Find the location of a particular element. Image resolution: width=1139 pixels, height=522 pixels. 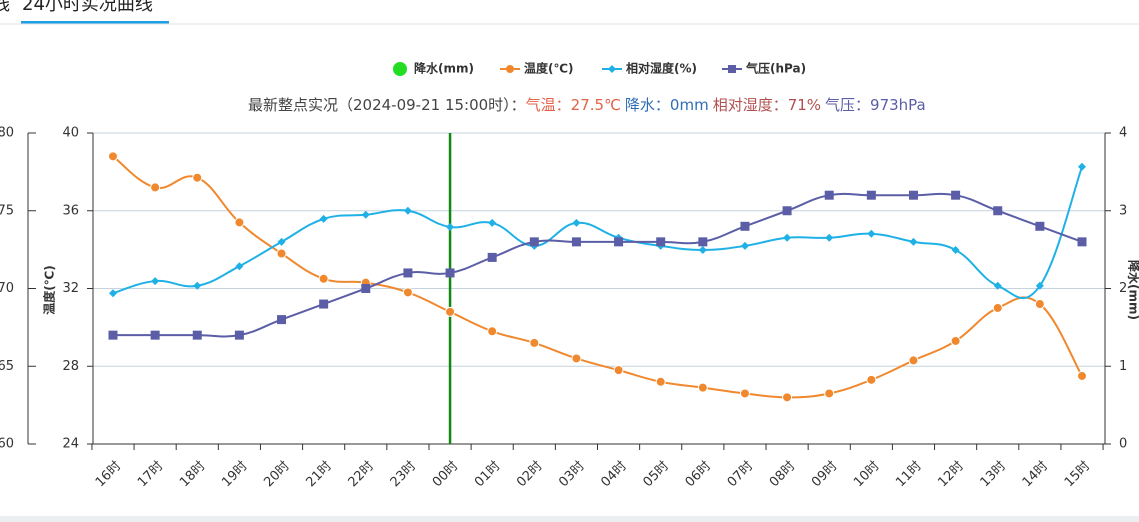

sub-prefix: 最新整点实况（2024-09-21 15:00时）： is located at coordinates (387, 105).